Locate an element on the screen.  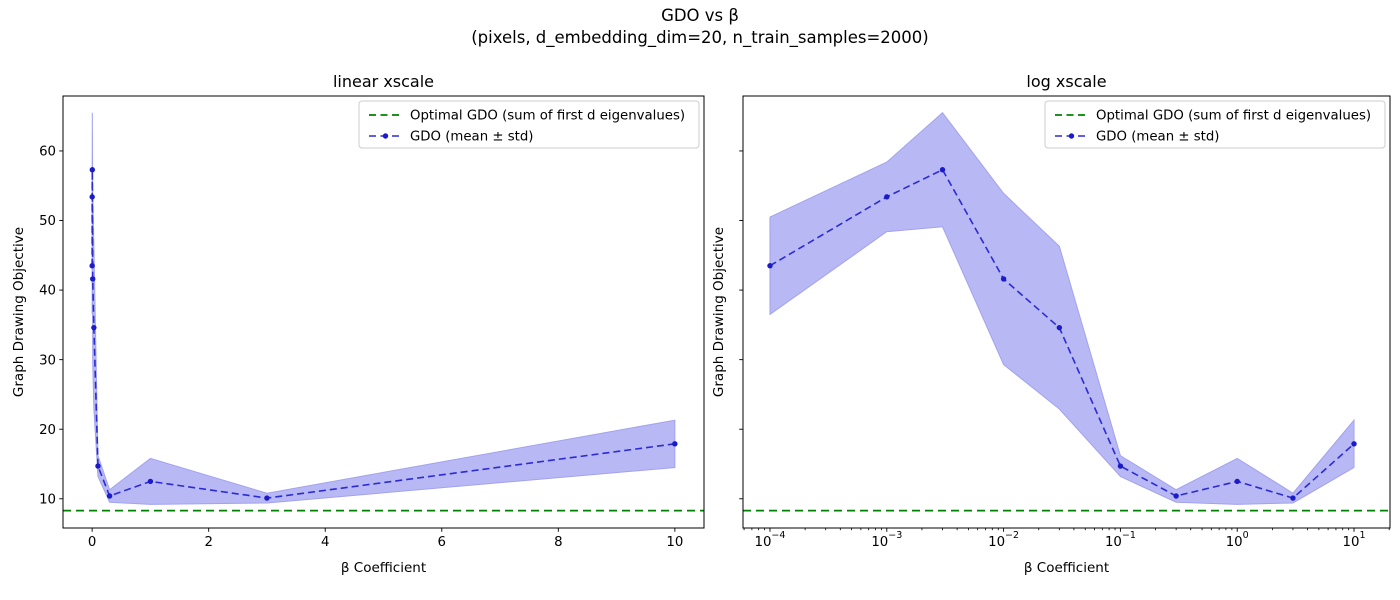
x-tick-label: 10⁻⁴ is located at coordinates (770, 539).